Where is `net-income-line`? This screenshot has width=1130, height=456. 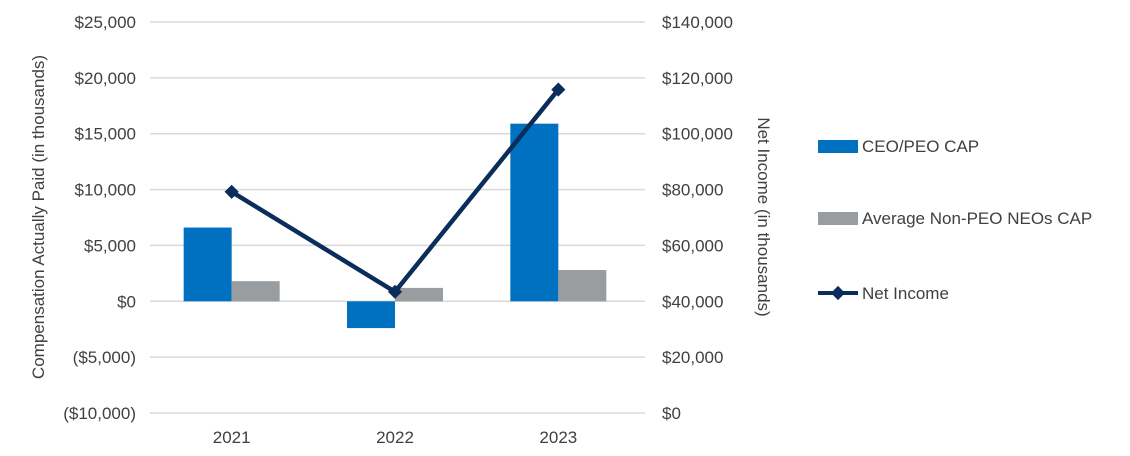 net-income-line is located at coordinates (395, 190).